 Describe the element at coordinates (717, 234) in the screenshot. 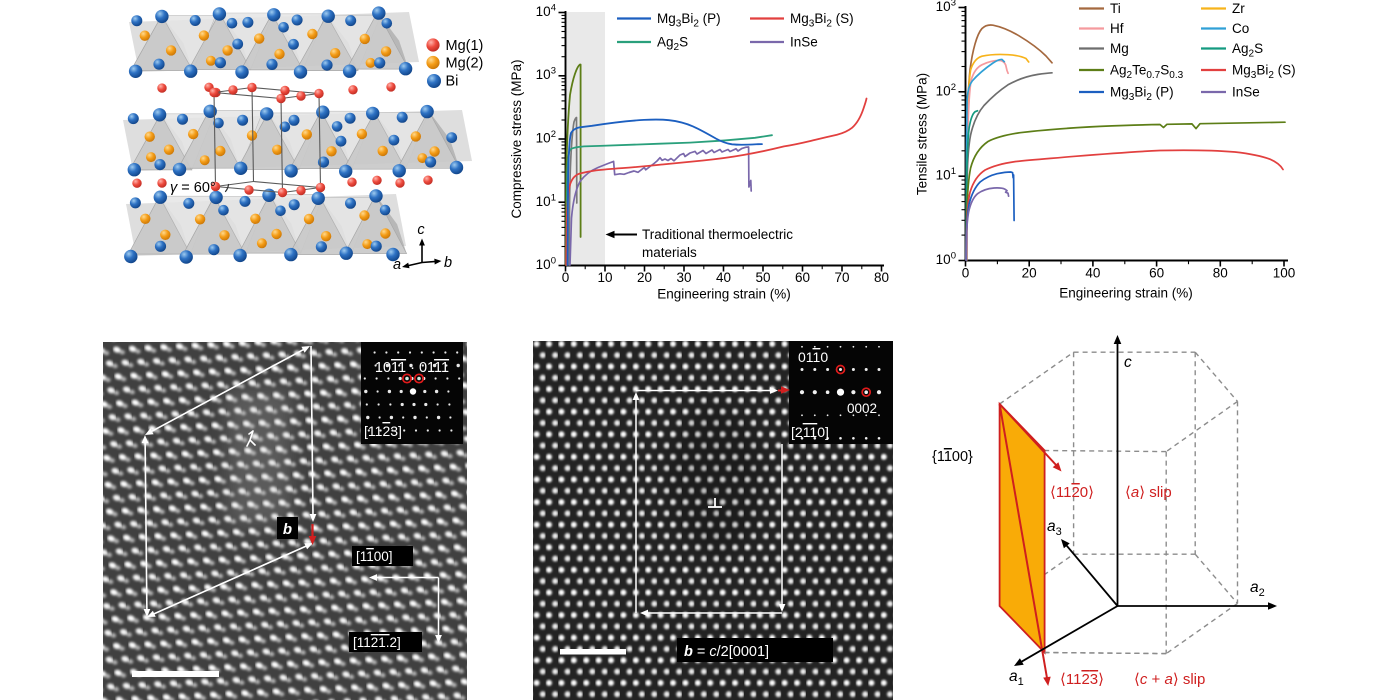

I see `svg-text: Traditional thermoelectric` at that location.